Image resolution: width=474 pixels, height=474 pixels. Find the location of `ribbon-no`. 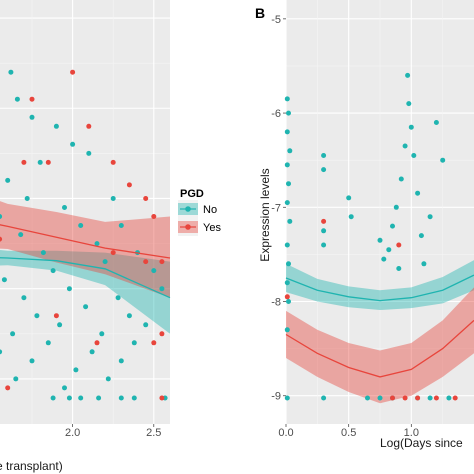

ribbon-no is located at coordinates (85, 291).